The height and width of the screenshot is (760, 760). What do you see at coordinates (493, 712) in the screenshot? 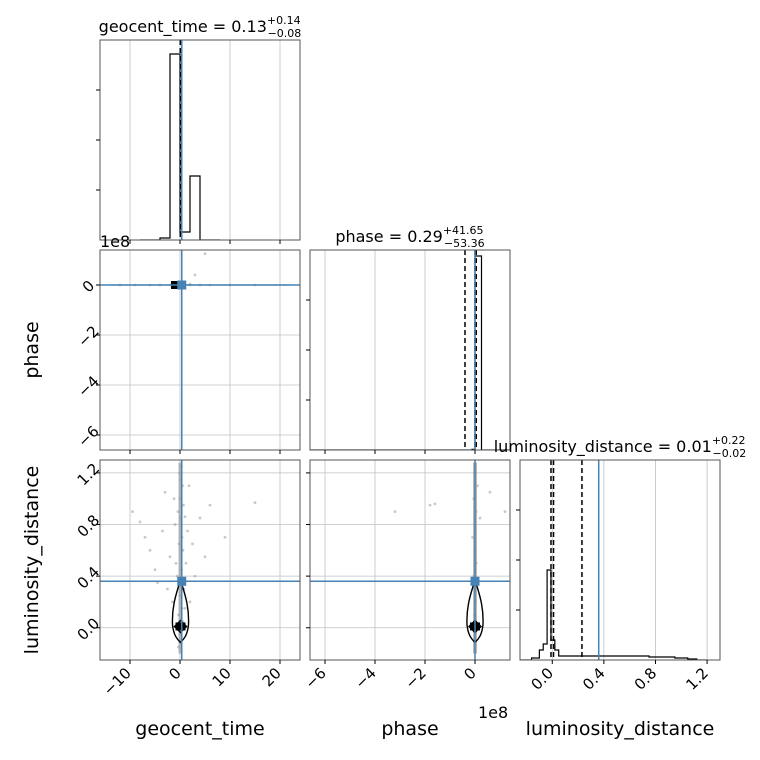
I see `x-offset-text-phase: 1e8` at bounding box center [493, 712].